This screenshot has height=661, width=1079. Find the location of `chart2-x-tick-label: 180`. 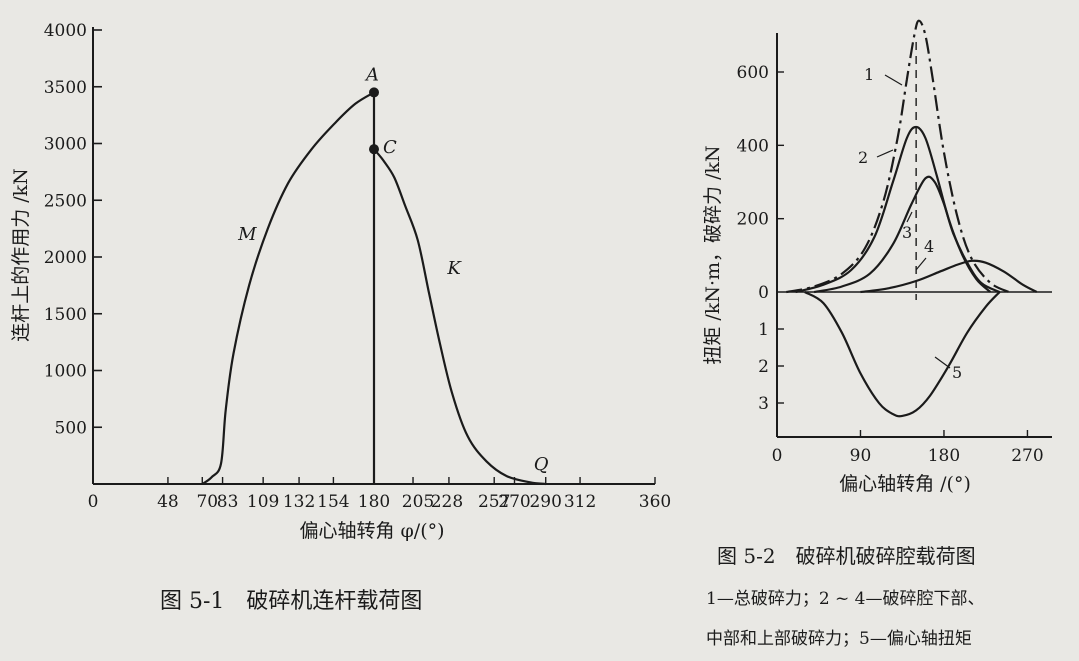

chart2-x-tick-label: 180 is located at coordinates (944, 456).